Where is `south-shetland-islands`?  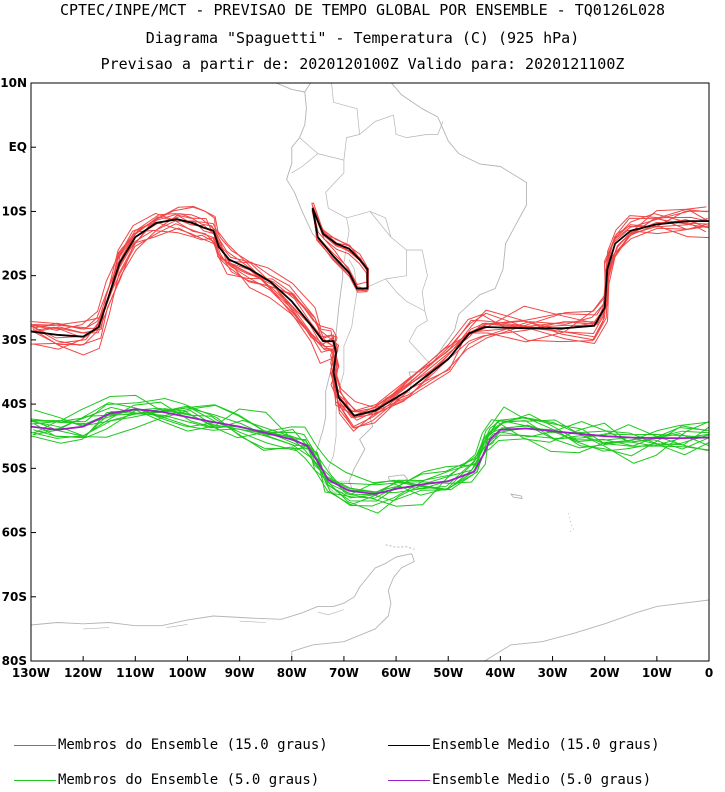 south-shetland-islands is located at coordinates (400, 547).